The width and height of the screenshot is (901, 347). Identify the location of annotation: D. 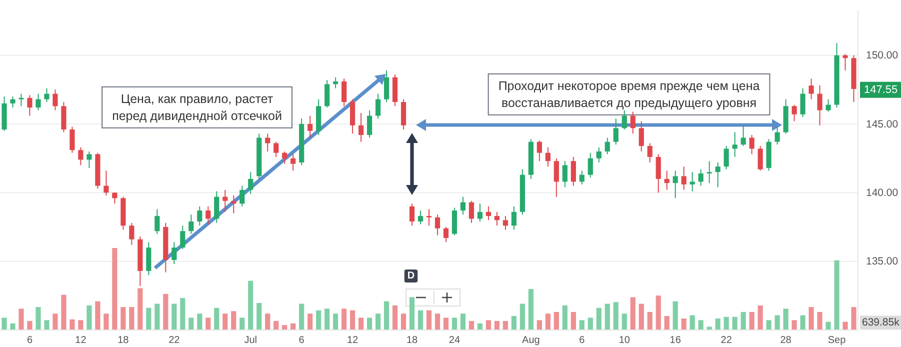
(411, 276).